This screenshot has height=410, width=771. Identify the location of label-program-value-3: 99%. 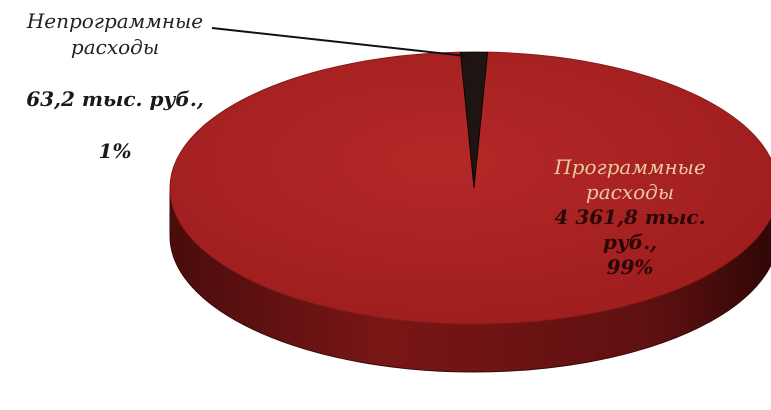
(630, 267).